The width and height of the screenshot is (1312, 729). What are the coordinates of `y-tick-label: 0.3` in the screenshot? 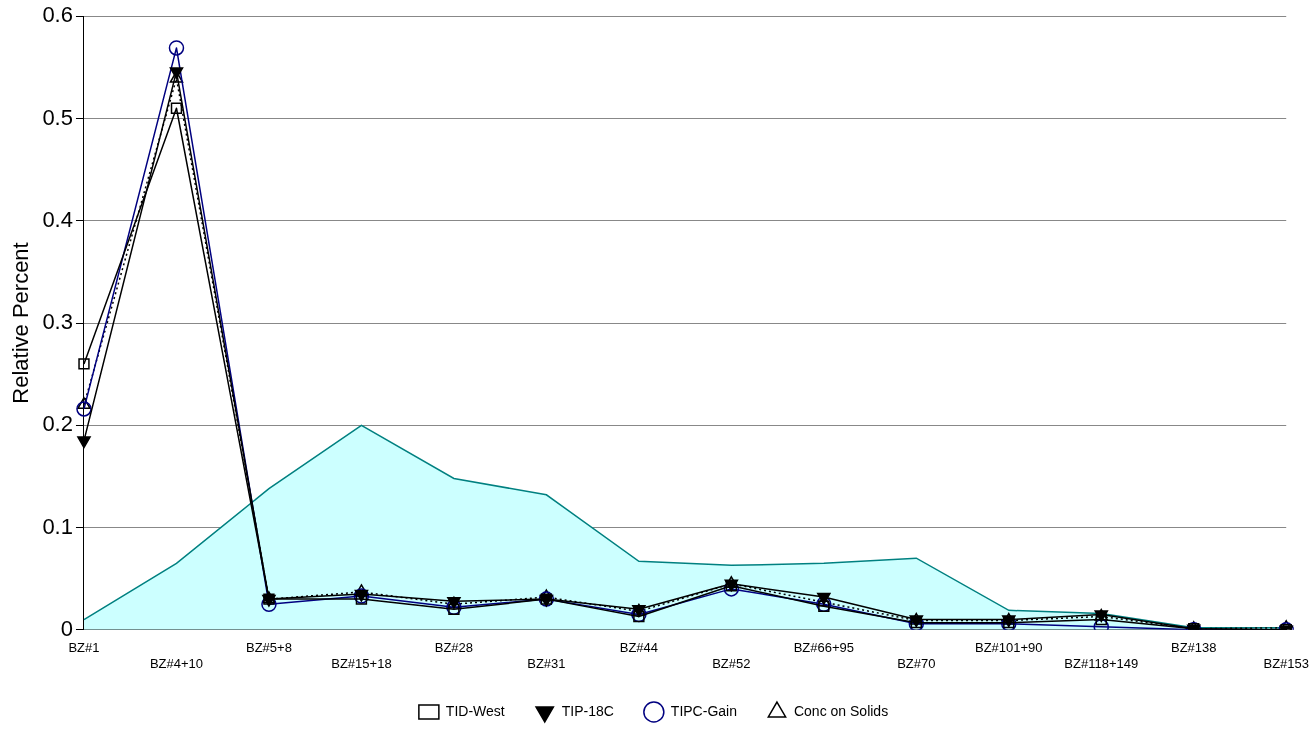 It's located at (57, 322).